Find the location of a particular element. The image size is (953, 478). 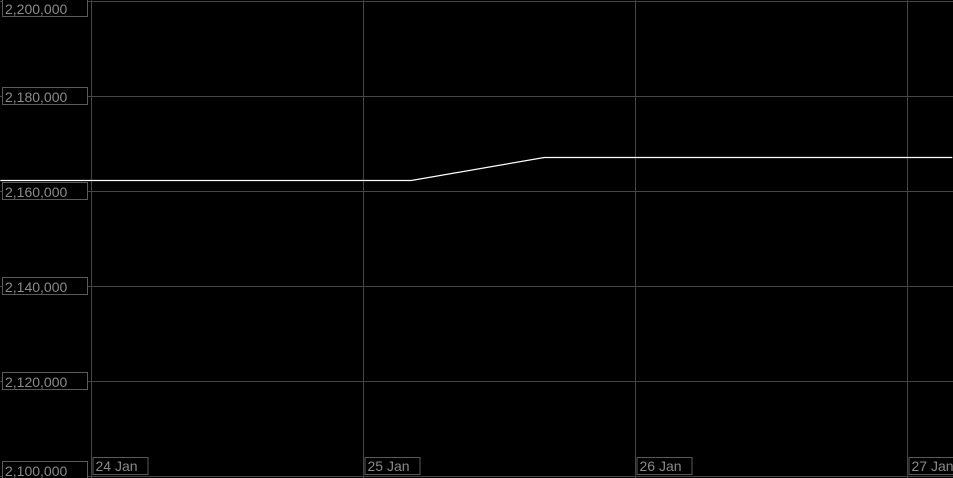

x-tick-label: 25 Jan is located at coordinates (389, 466).